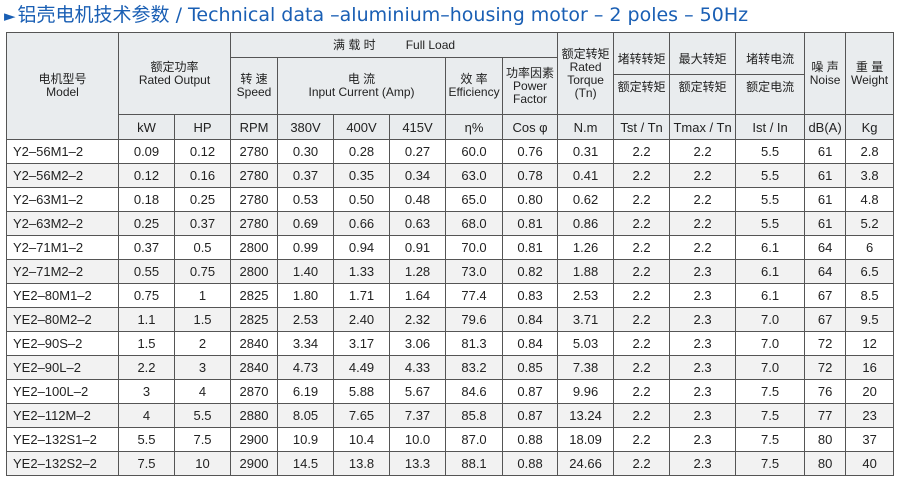 Image resolution: width=900 pixels, height=487 pixels. Describe the element at coordinates (870, 199) in the screenshot. I see `cell-weight: 4.8` at that location.